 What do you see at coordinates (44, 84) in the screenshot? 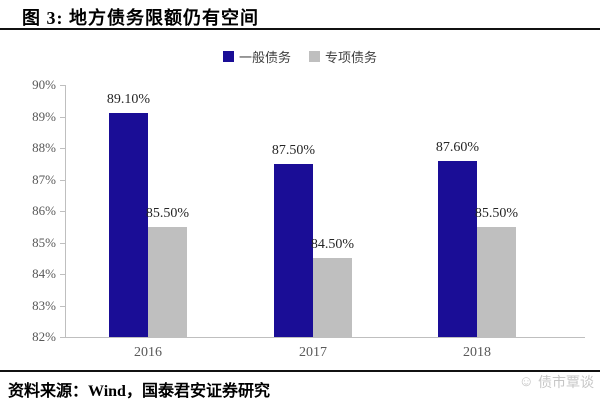
I see `y-tick-label: 90%` at bounding box center [44, 84].